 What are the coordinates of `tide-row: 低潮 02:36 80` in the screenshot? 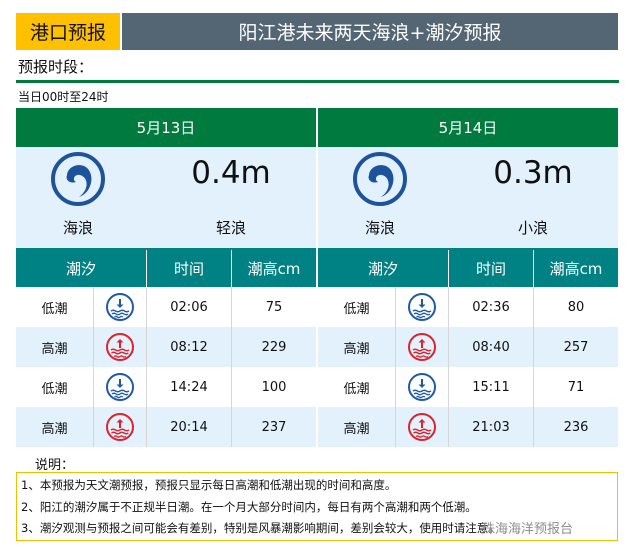 It's located at (468, 307).